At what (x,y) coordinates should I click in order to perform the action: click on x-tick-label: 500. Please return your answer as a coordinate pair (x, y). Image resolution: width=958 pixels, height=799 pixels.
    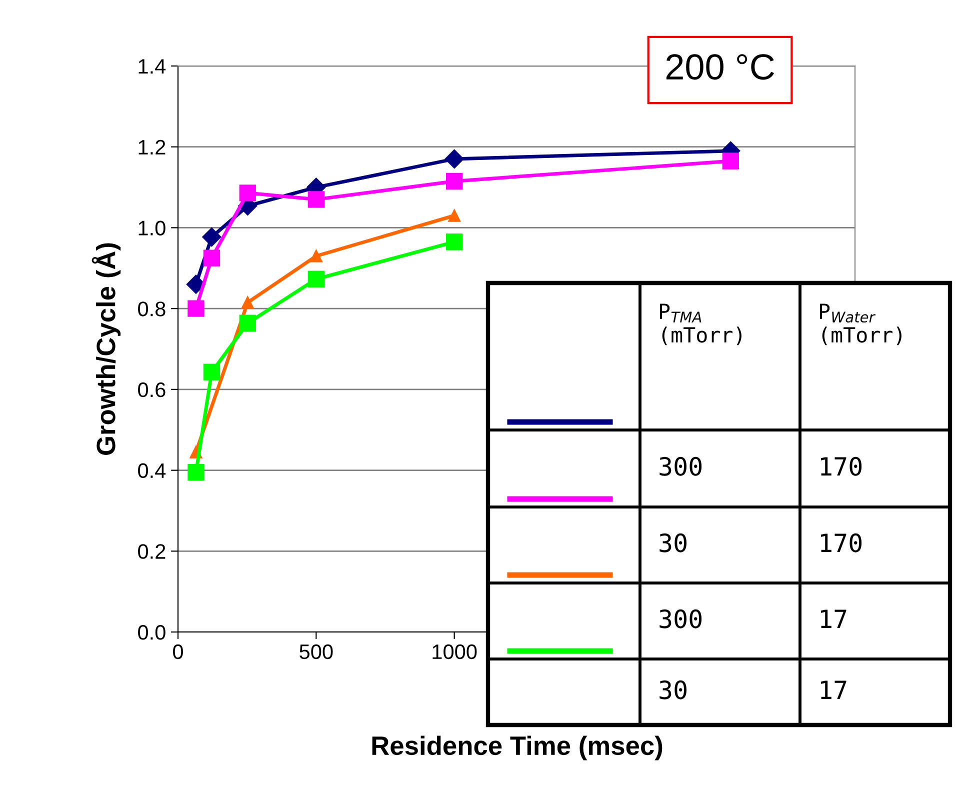
    Looking at the image, I should click on (316, 652).